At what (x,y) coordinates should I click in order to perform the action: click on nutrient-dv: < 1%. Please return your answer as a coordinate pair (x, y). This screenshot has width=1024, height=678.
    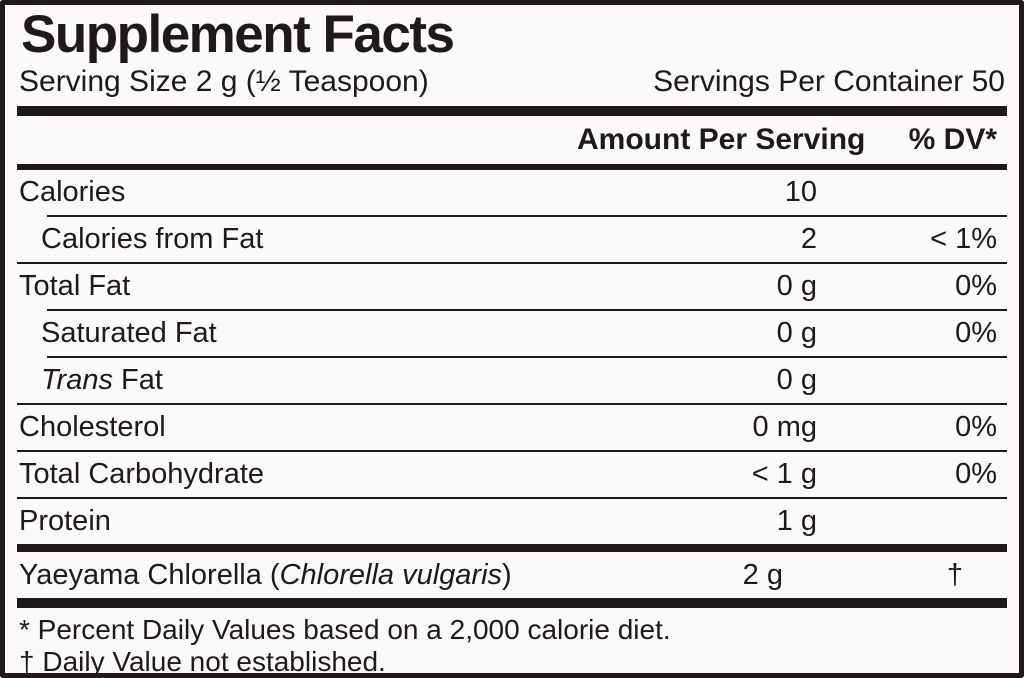
    Looking at the image, I should click on (963, 239).